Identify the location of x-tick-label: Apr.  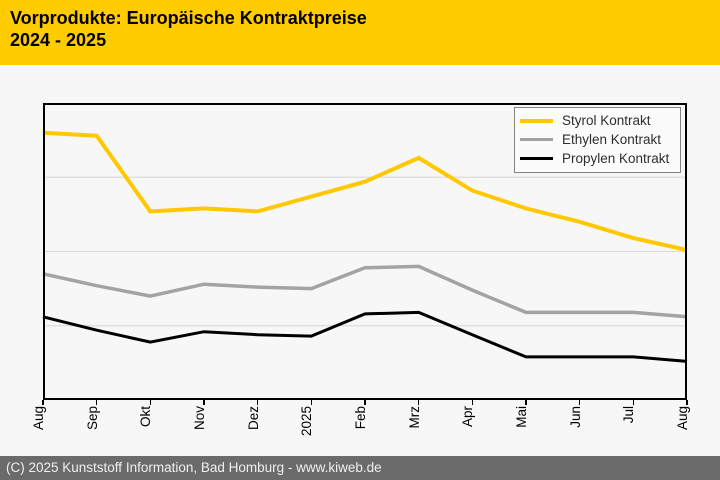
(468, 417).